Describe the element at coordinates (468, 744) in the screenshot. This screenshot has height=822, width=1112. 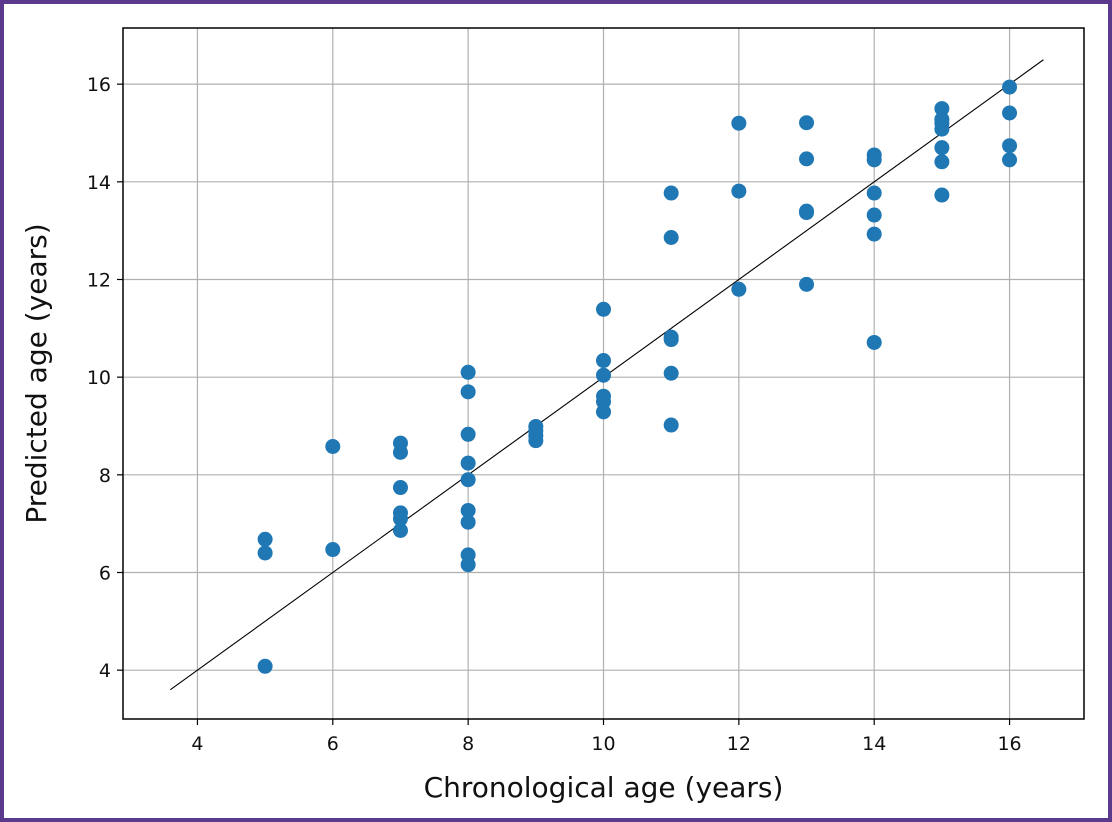
I see `x-tick-label: 8` at that location.